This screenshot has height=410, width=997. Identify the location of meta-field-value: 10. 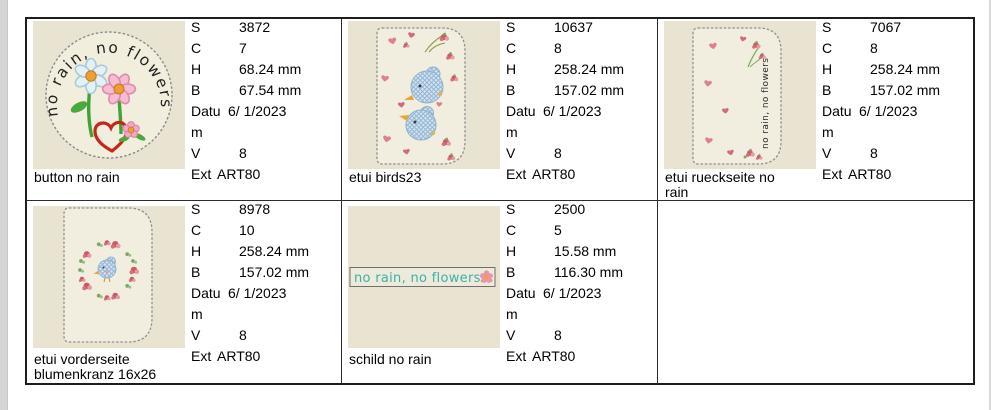
(247, 230).